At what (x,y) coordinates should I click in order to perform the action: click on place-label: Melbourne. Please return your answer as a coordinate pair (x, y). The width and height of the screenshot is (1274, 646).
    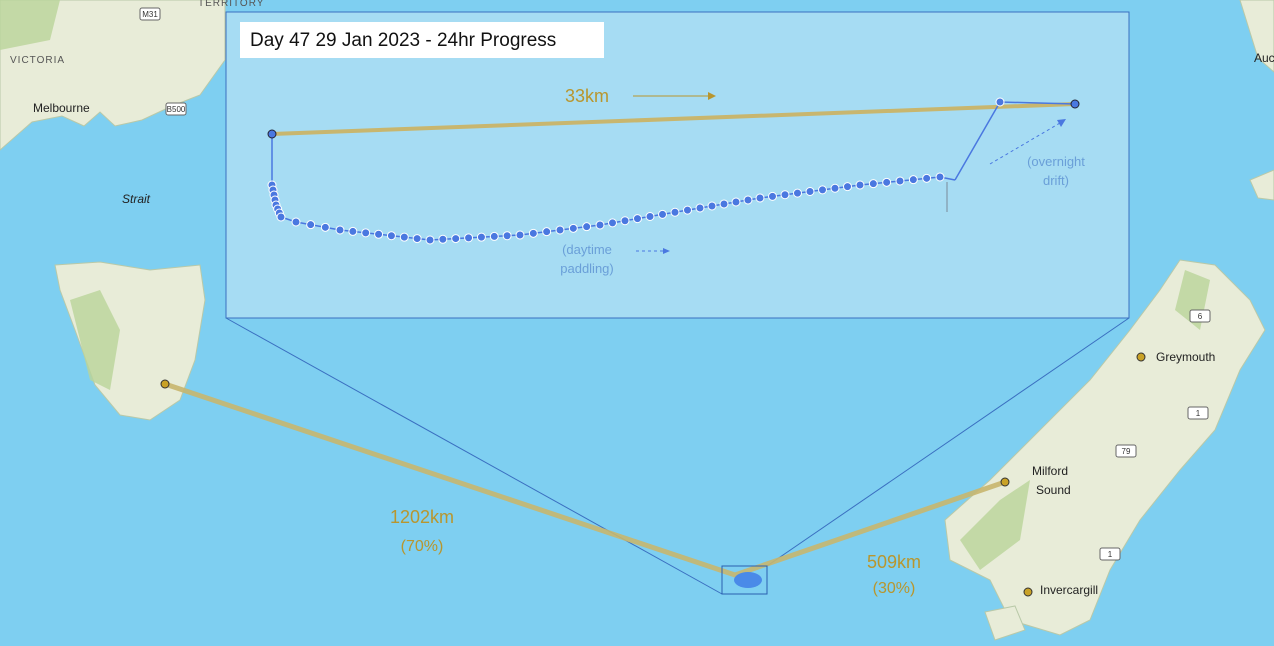
    Looking at the image, I should click on (61, 108).